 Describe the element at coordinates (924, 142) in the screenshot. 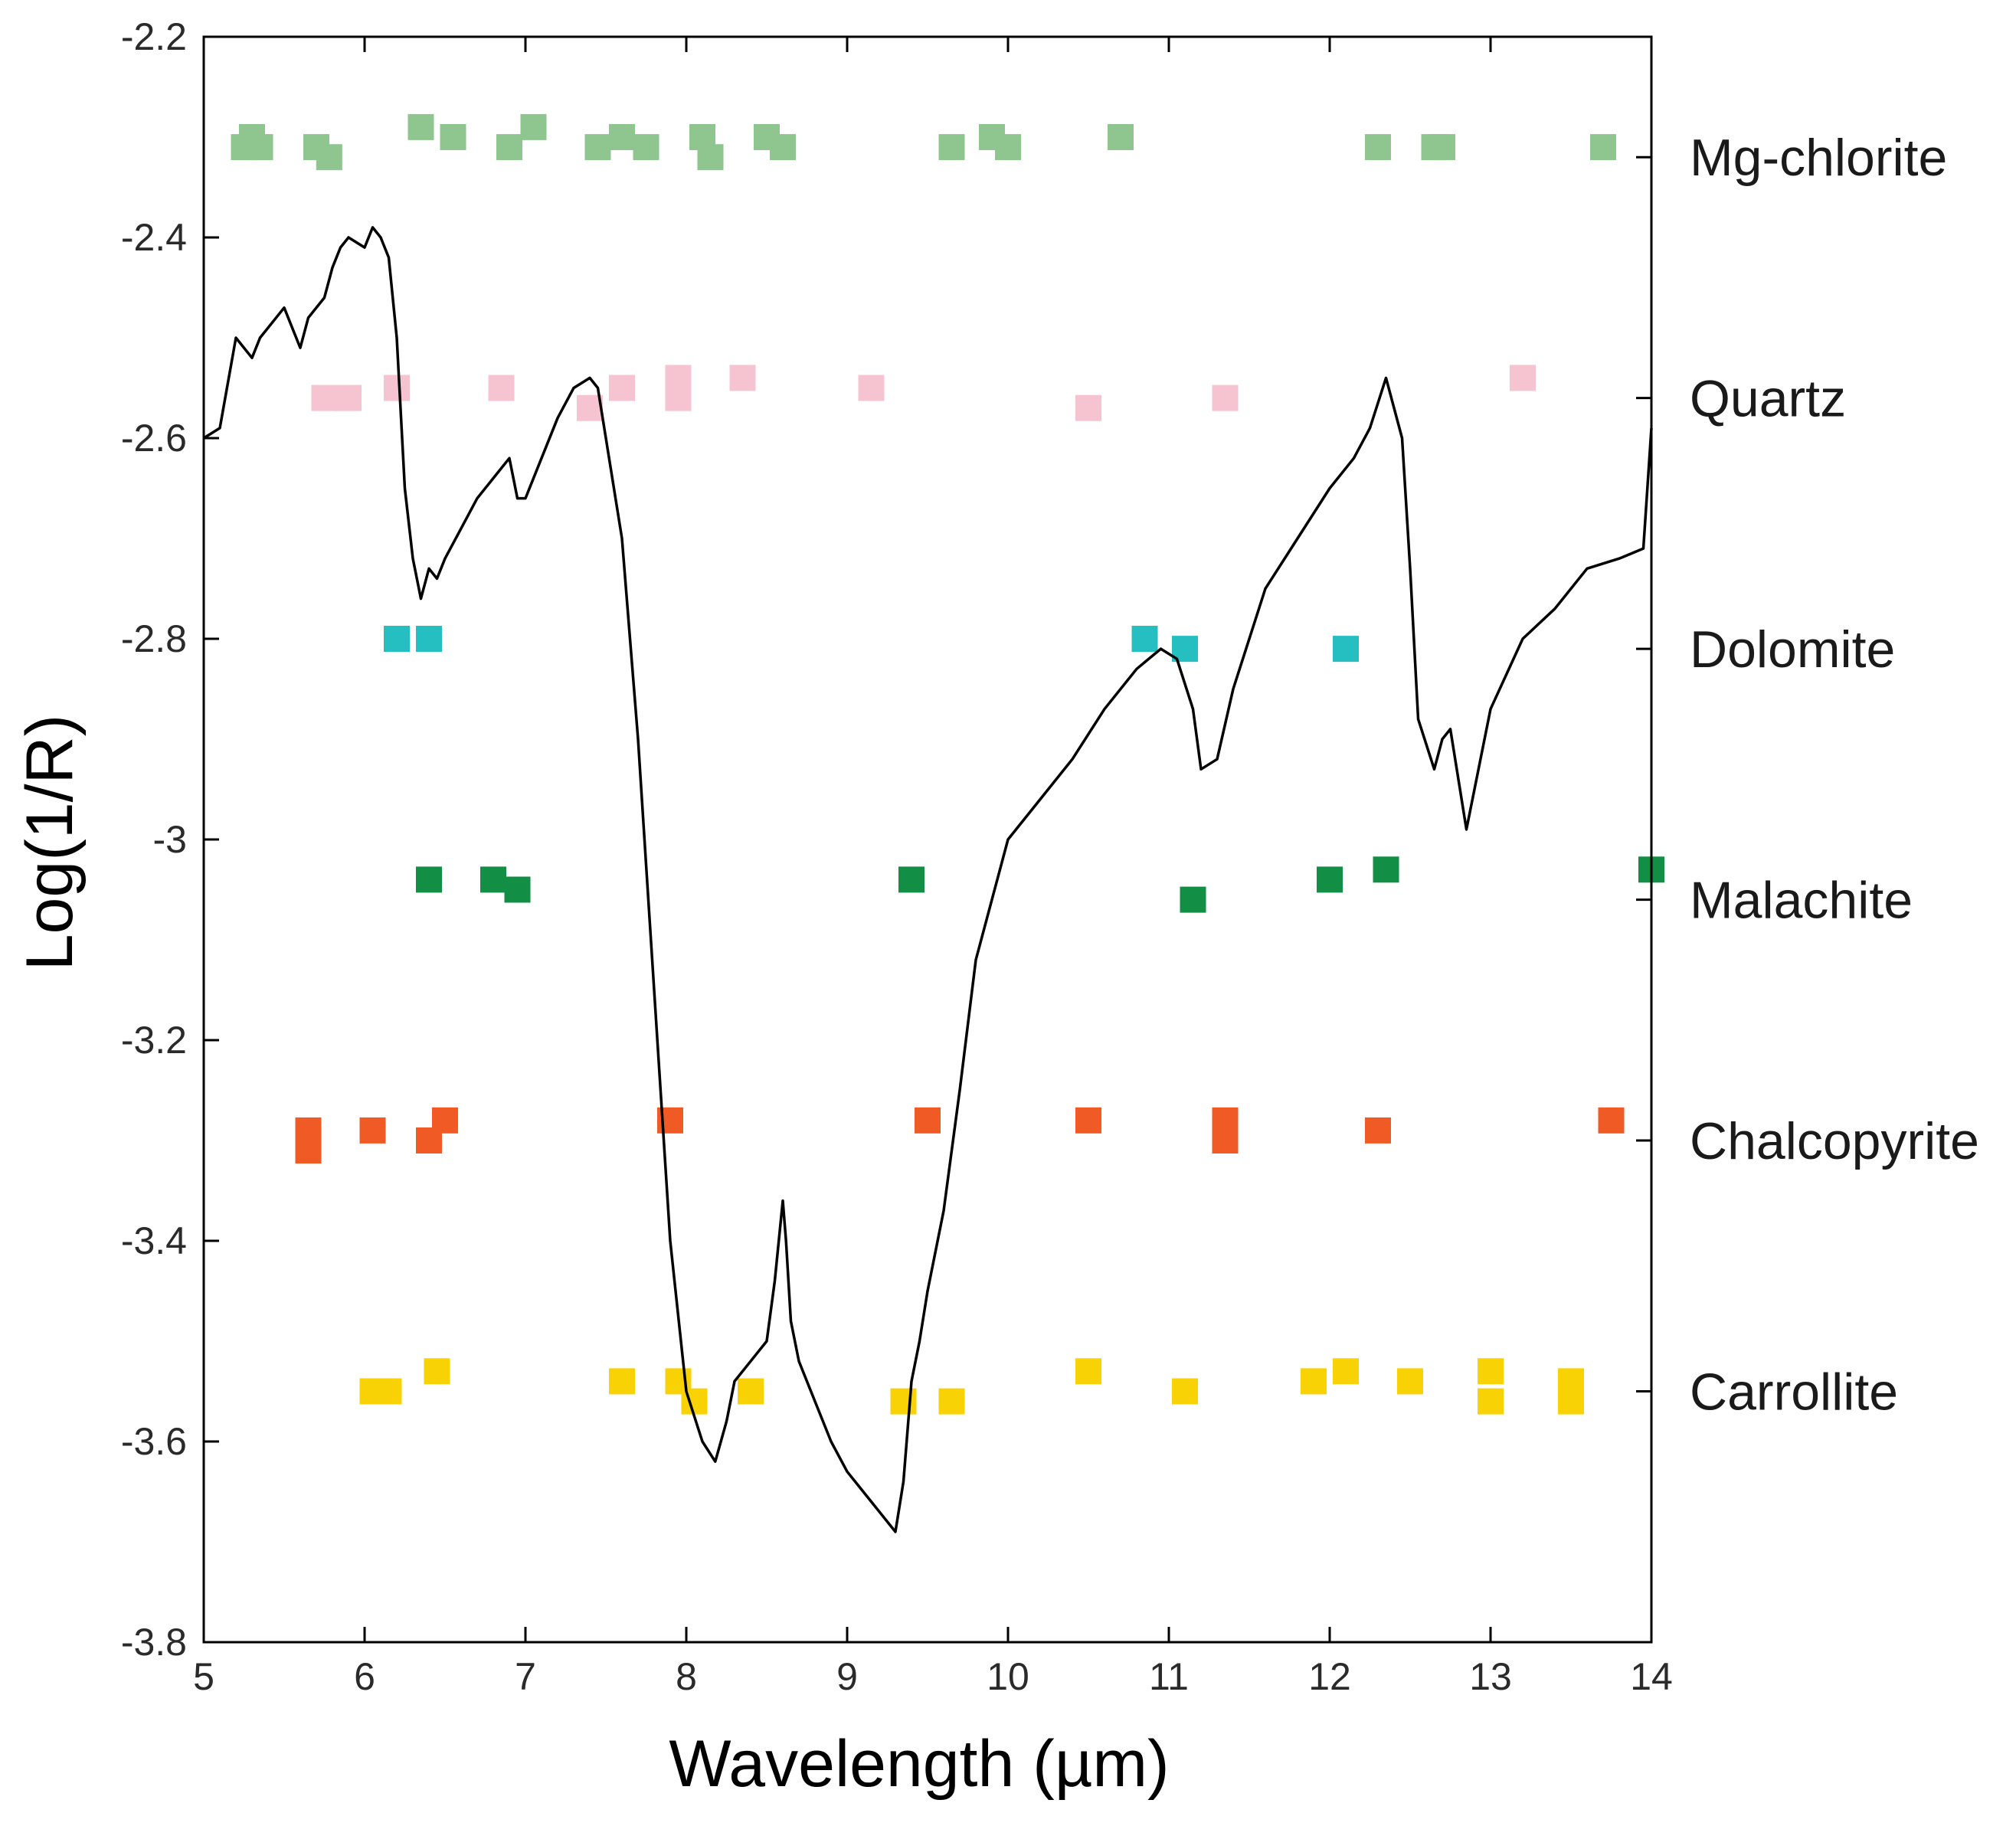

I see `series-mg-chlorite` at that location.